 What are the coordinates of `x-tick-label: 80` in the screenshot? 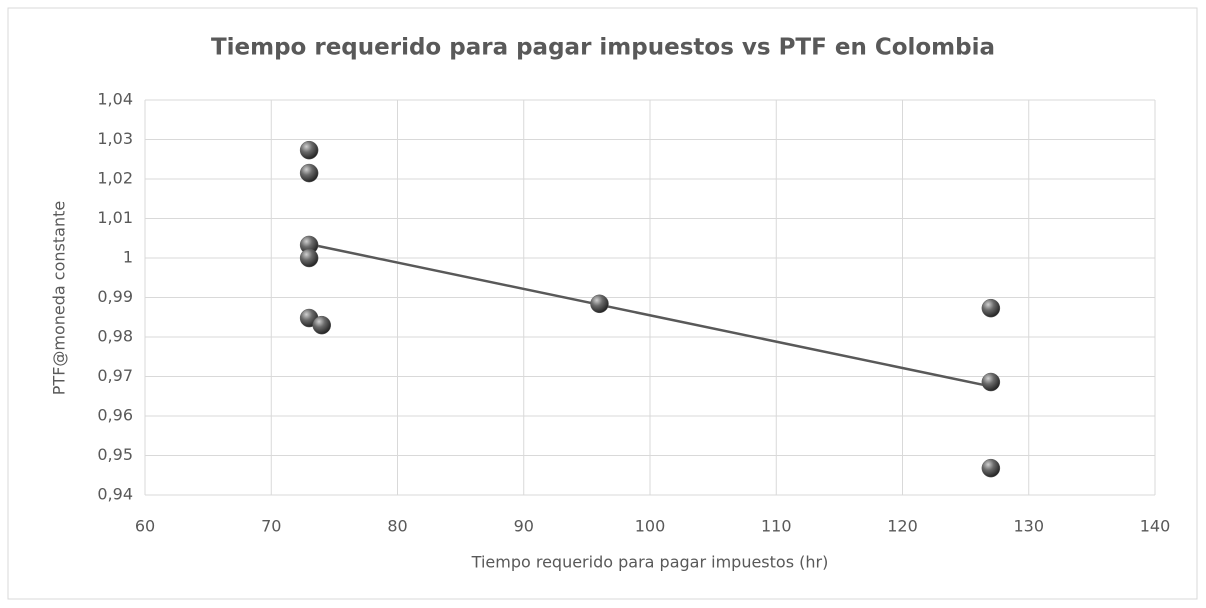 It's located at (397, 526).